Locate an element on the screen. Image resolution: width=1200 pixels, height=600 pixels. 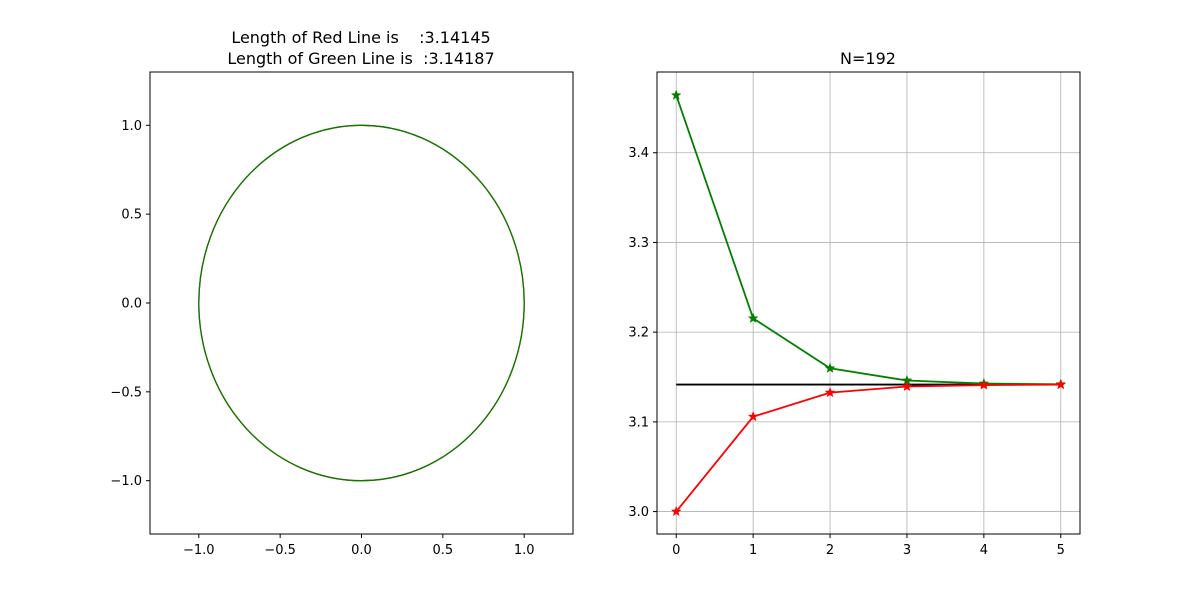
y-tick-label: 0.0 is located at coordinates (131, 304).